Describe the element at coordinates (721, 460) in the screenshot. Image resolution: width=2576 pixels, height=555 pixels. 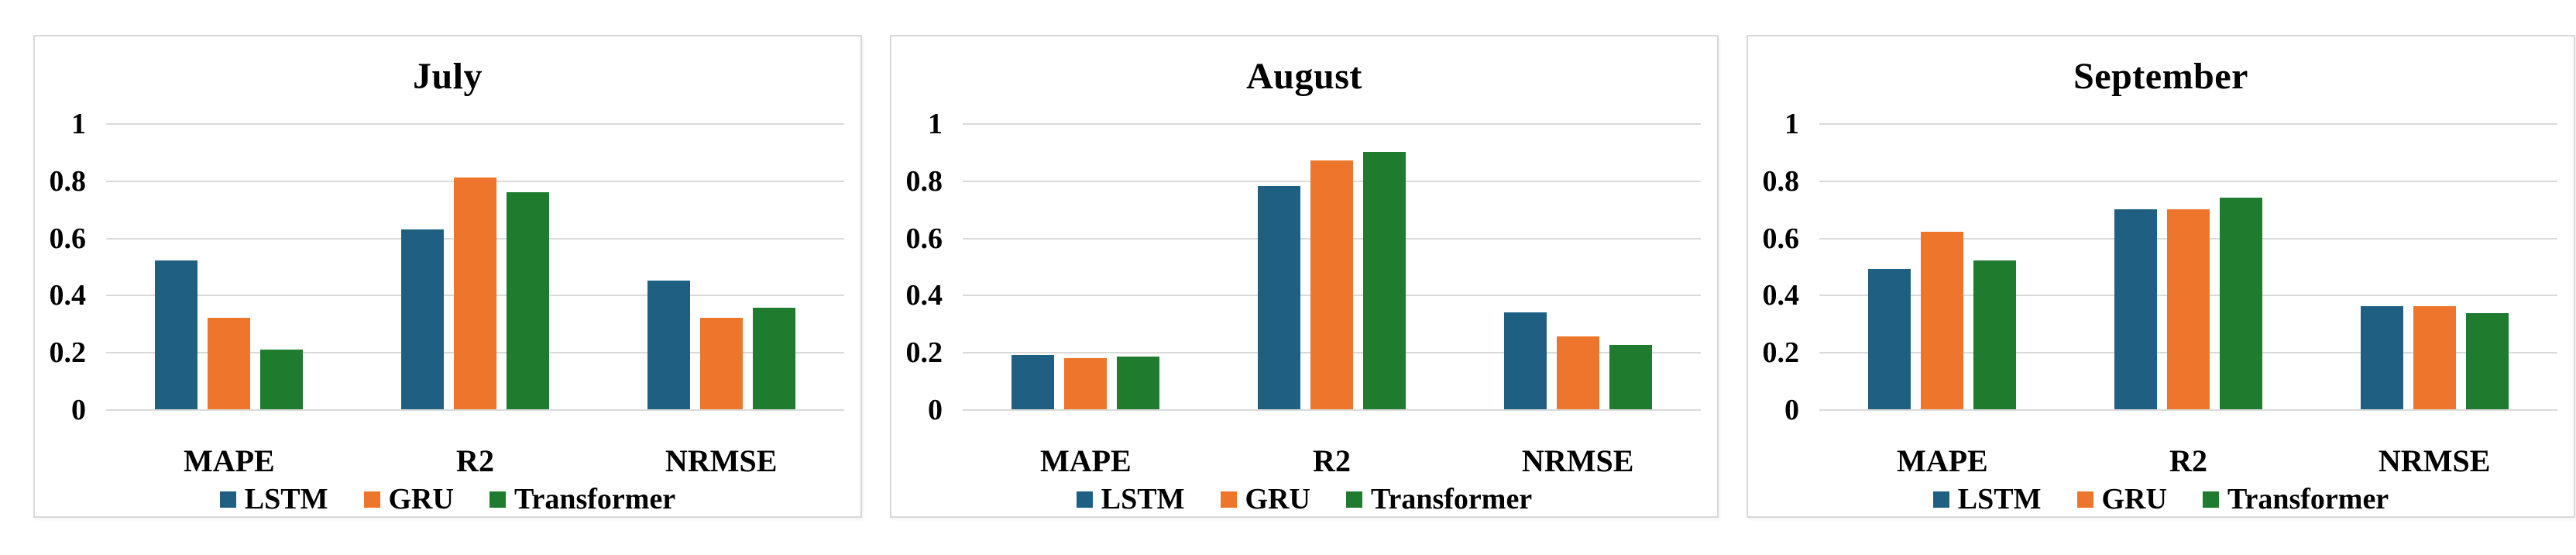
I see `category-label-nrmse: NRMSE` at that location.